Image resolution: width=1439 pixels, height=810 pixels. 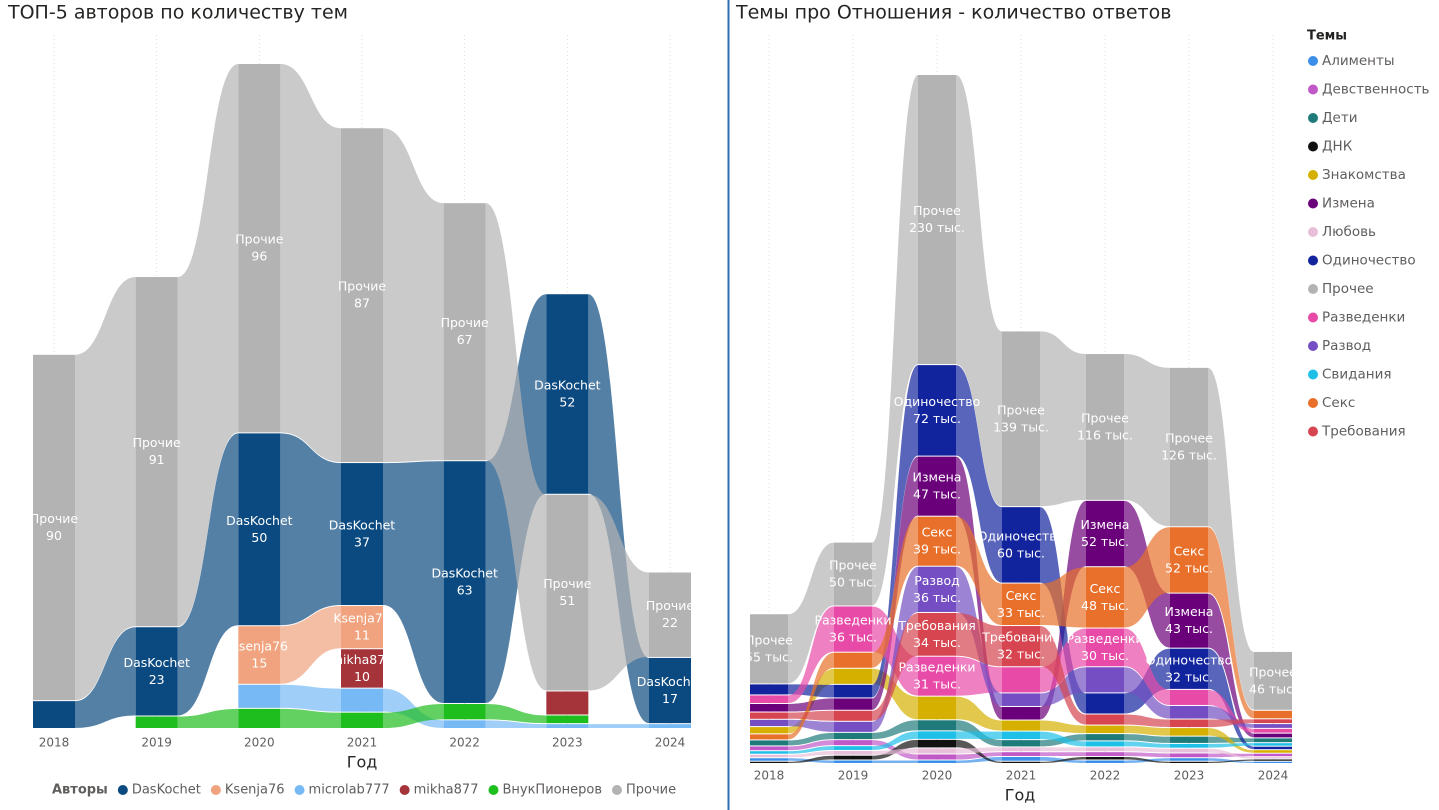 What do you see at coordinates (1189, 455) in the screenshot?
I see `data-label-value: 126 тыс.` at bounding box center [1189, 455].